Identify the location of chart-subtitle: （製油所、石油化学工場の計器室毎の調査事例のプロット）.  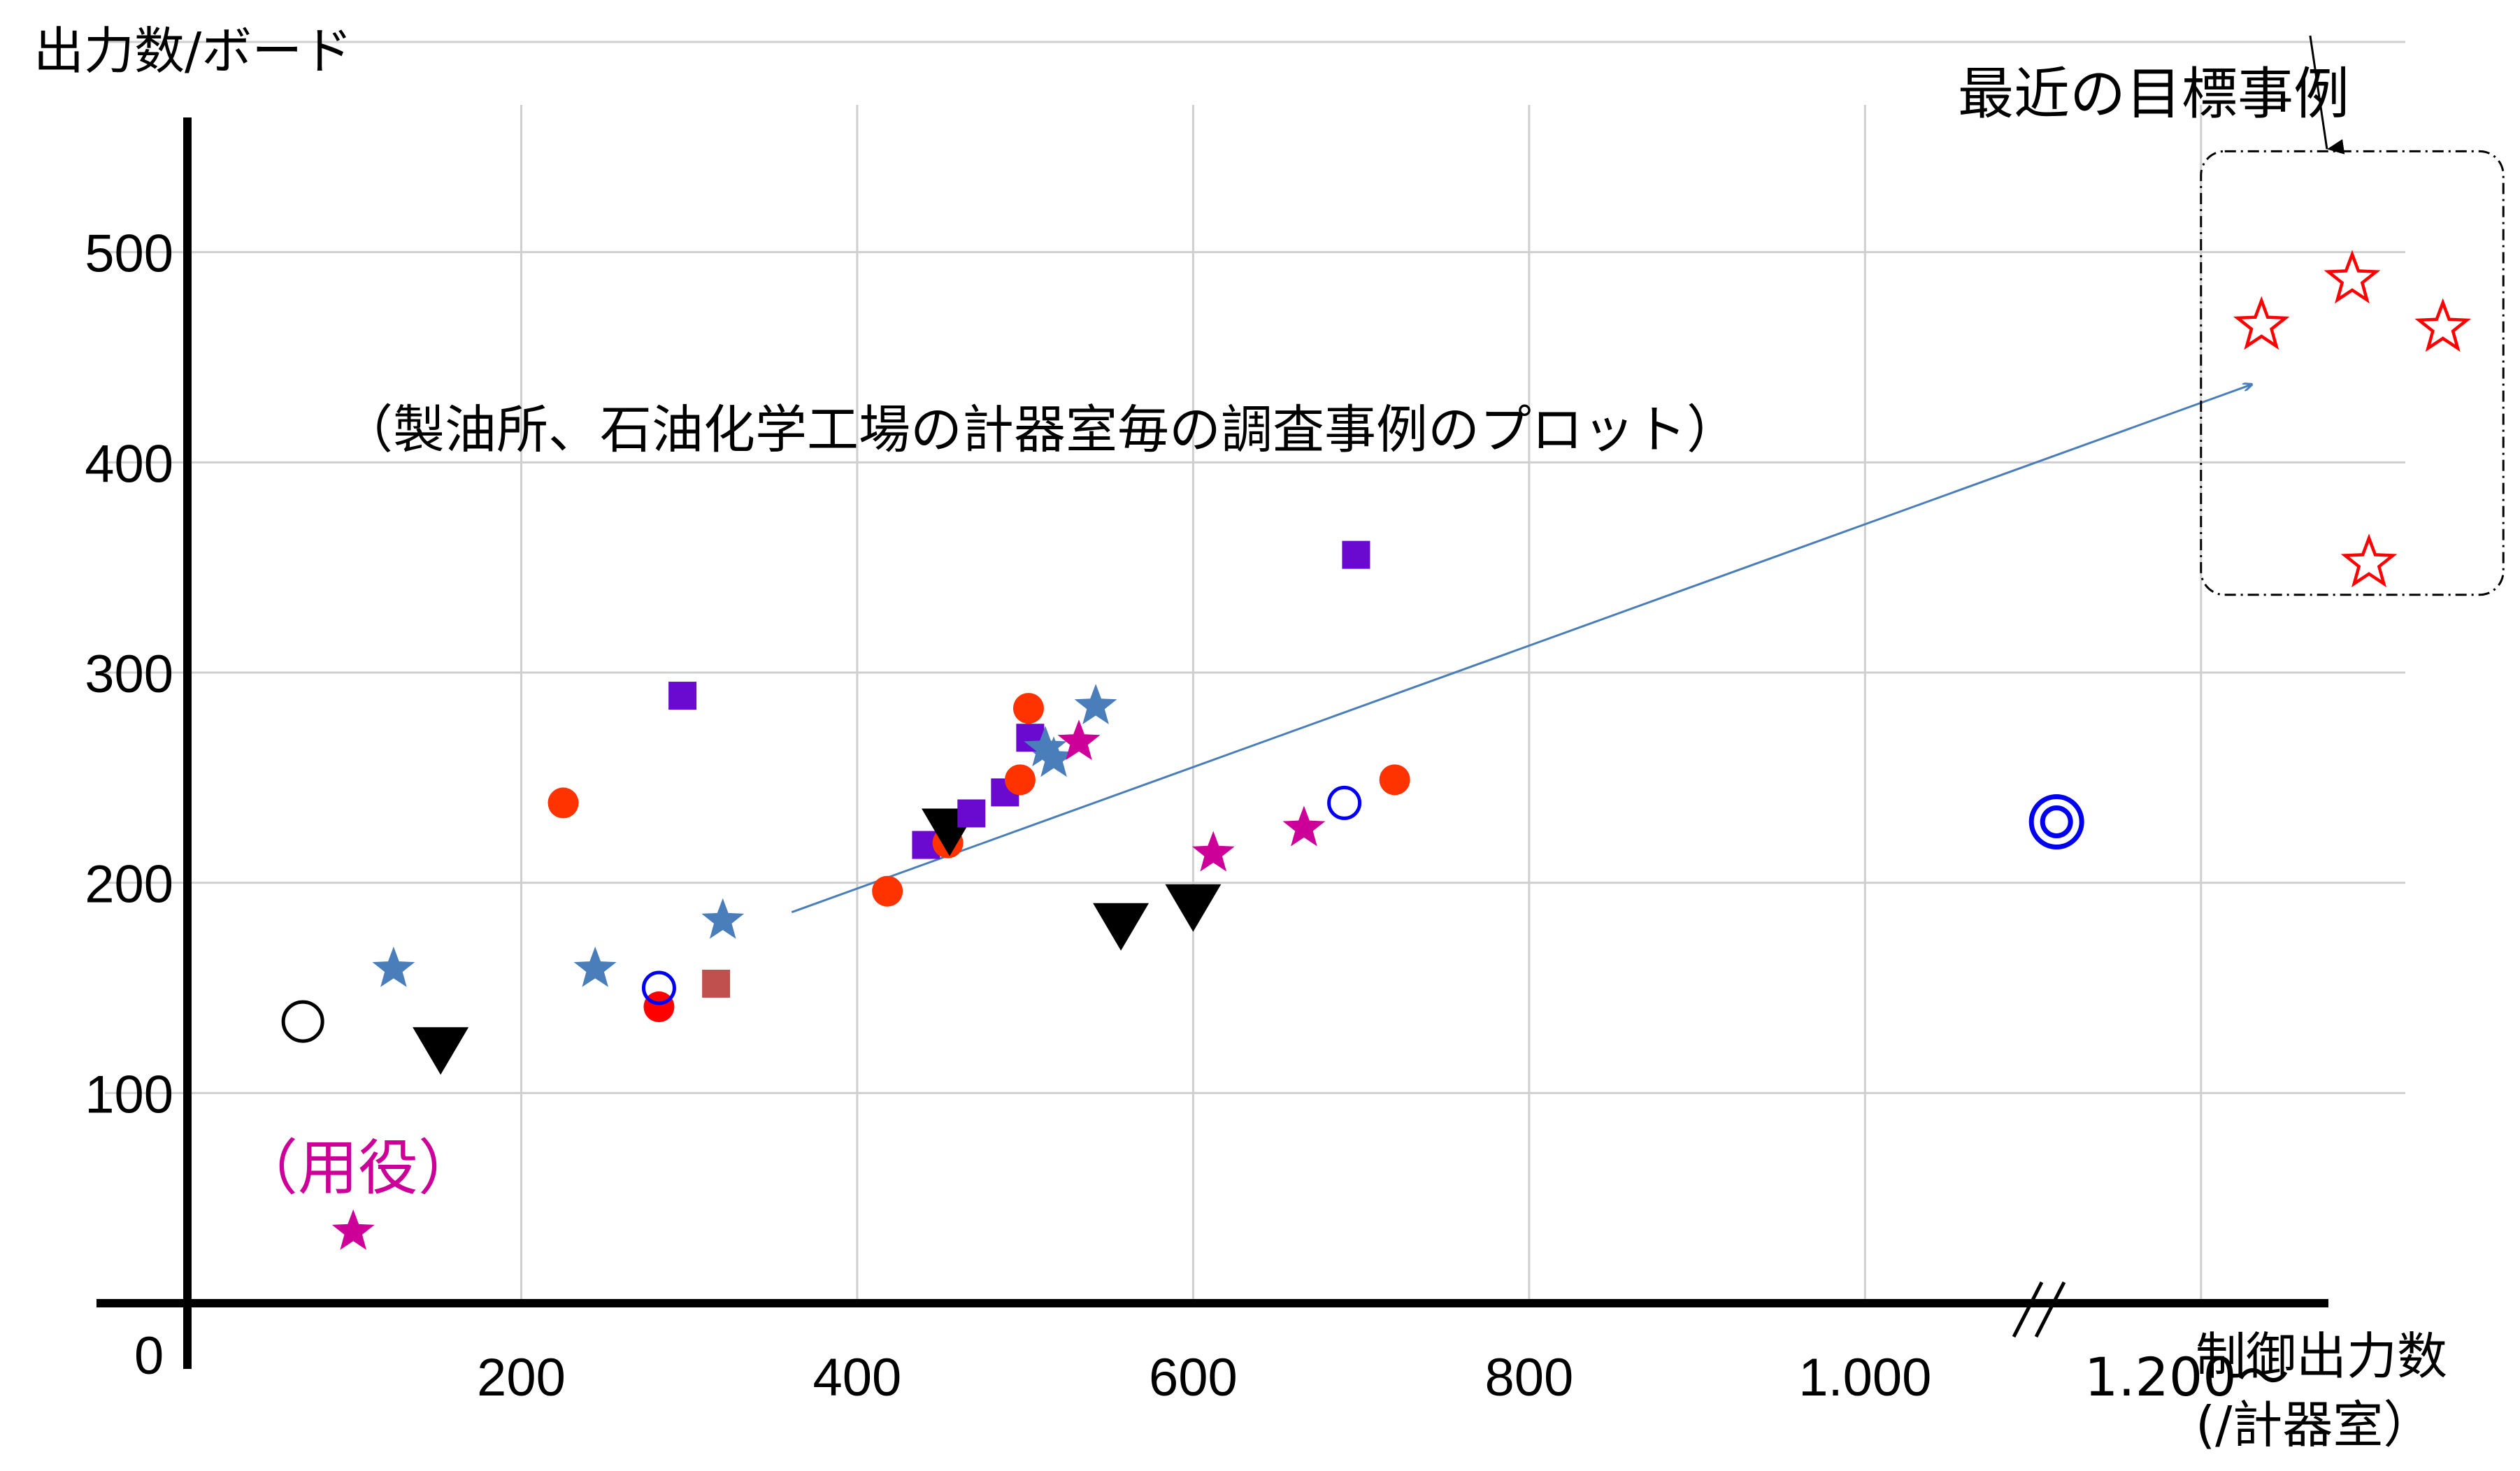
(1039, 430).